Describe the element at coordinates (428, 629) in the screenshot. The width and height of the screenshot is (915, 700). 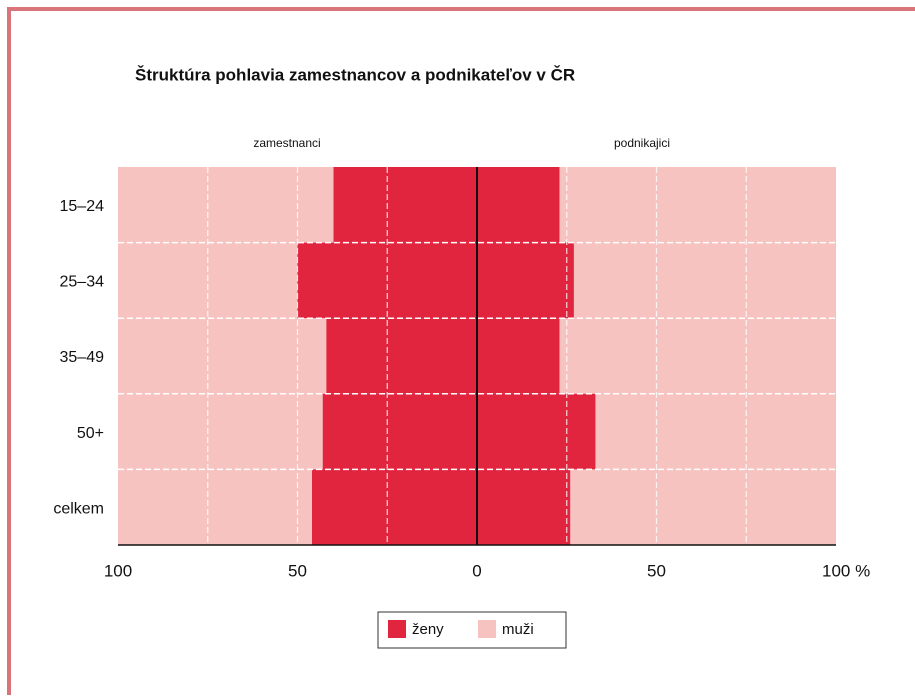
I see `legend-label: ženy` at that location.